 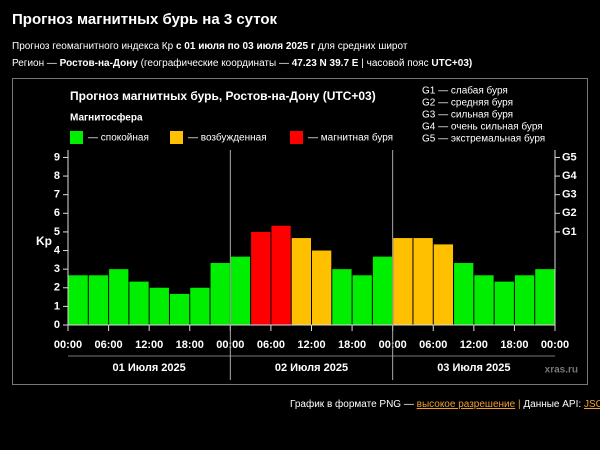 I want to click on y2-tick-label: G2, so click(x=569, y=213).